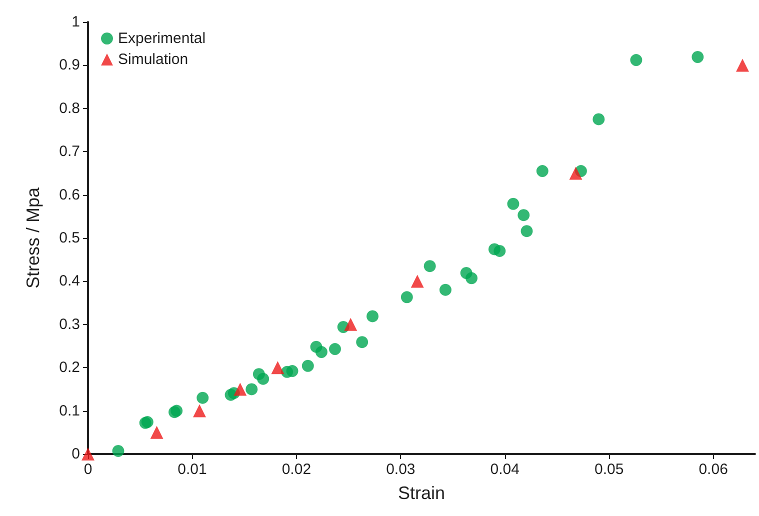  I want to click on x-tick-label: 0.06, so click(713, 469).